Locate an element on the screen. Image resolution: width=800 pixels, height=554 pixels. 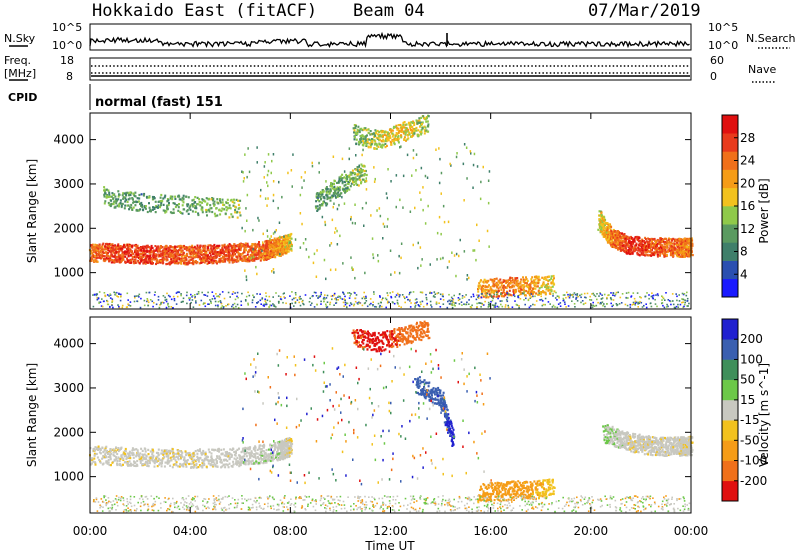
freq-panel-frame is located at coordinates (390, 69).